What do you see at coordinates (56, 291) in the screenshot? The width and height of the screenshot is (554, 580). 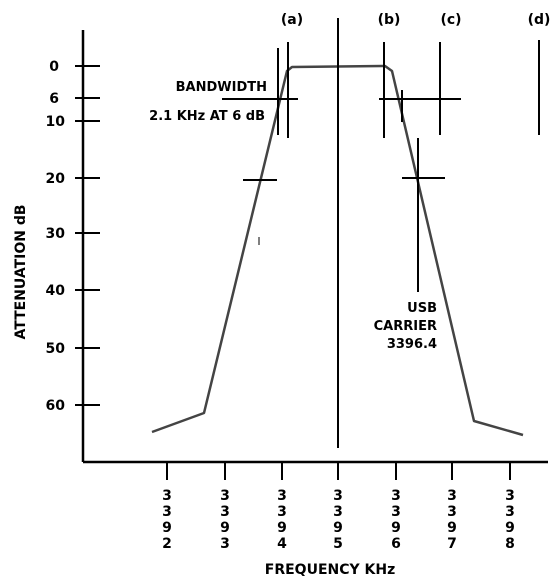 I see `y-tick-label-40: 40` at bounding box center [56, 291].